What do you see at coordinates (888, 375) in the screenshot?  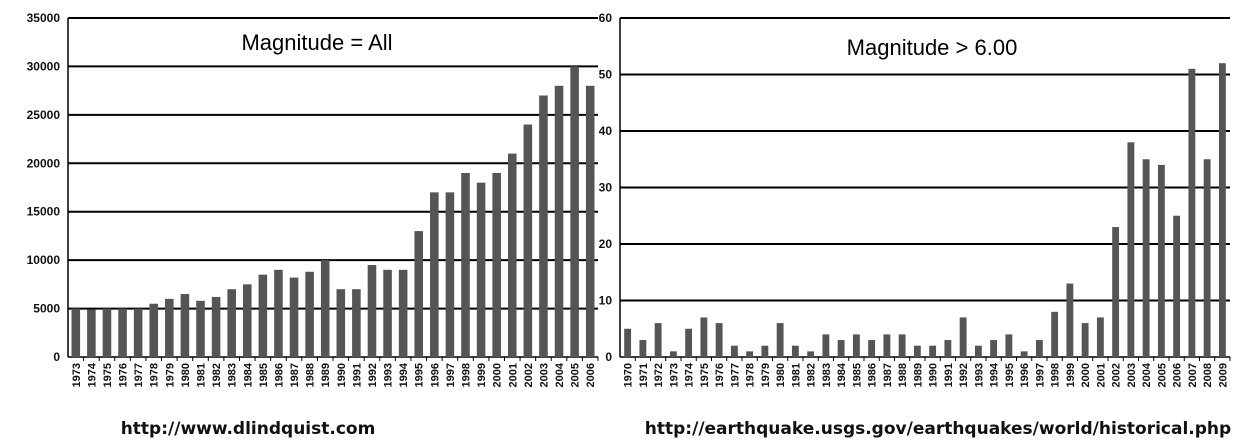 I see `x-tick-label: 1987` at bounding box center [888, 375].